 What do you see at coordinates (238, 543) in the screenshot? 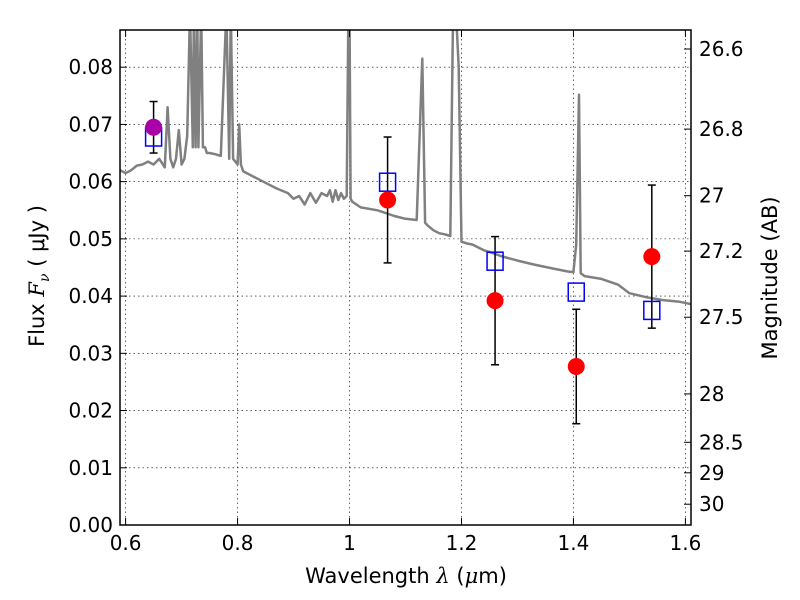
I see `x-tick-label: 0.8` at bounding box center [238, 543].